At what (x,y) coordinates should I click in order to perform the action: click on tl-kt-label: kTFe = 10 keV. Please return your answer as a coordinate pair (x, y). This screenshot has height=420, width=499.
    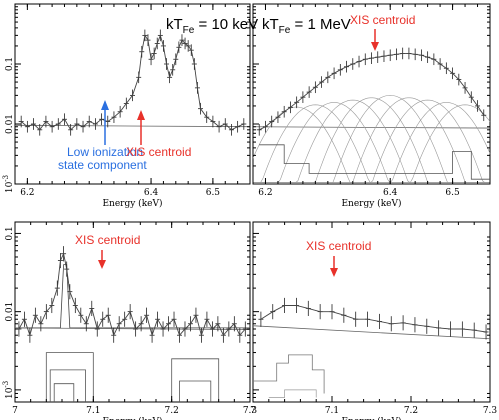
    Looking at the image, I should click on (212, 26).